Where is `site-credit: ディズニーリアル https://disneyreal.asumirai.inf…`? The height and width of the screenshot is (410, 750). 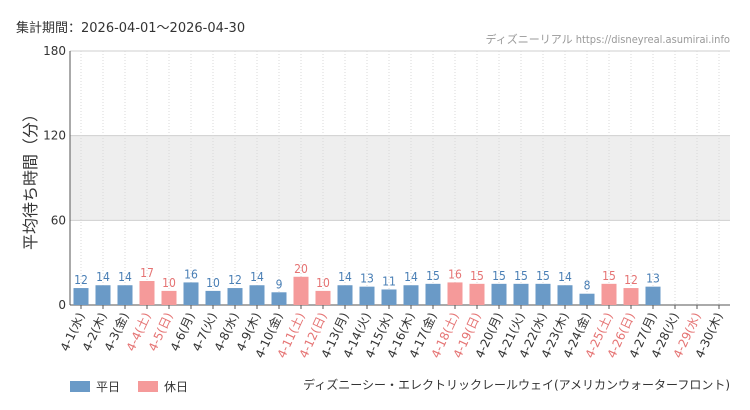 site-credit: ディズニーリアル https://disneyreal.asumirai.inf… is located at coordinates (607, 39).